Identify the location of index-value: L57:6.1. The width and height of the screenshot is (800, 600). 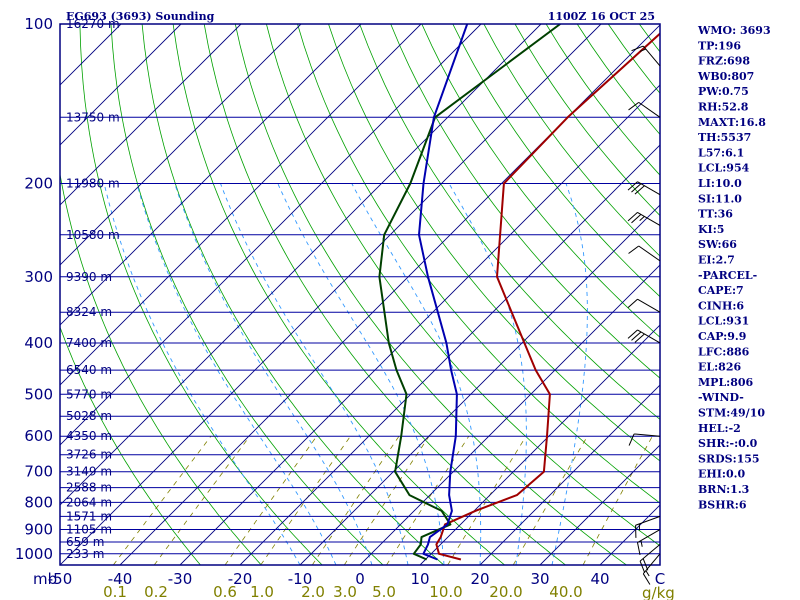
(721, 152).